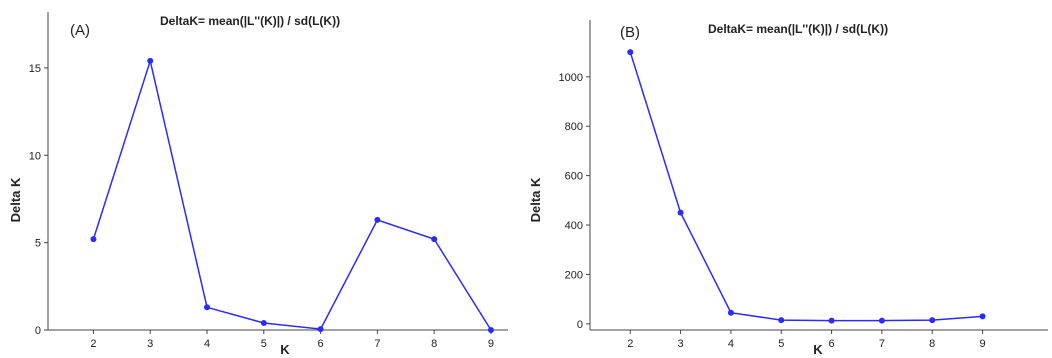  Describe the element at coordinates (93, 344) in the screenshot. I see `panel-a-xtick-label: 2` at that location.